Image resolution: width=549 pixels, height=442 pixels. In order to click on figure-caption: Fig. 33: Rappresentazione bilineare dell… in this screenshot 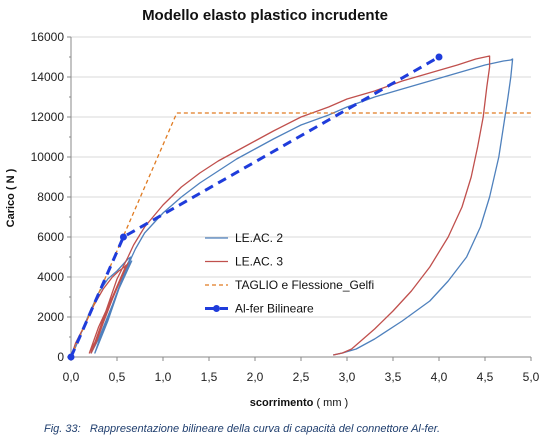, I will do `click(294, 429)`.